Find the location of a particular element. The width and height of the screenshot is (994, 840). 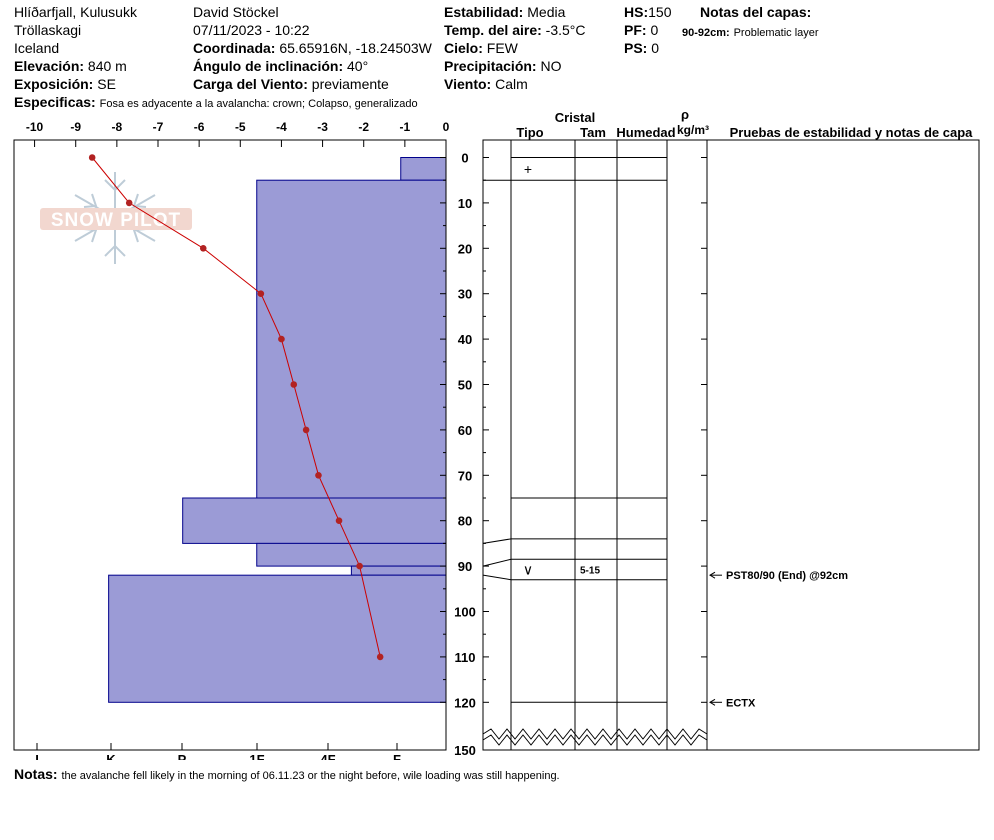

crystal-type-1: ∨ is located at coordinates (528, 570).